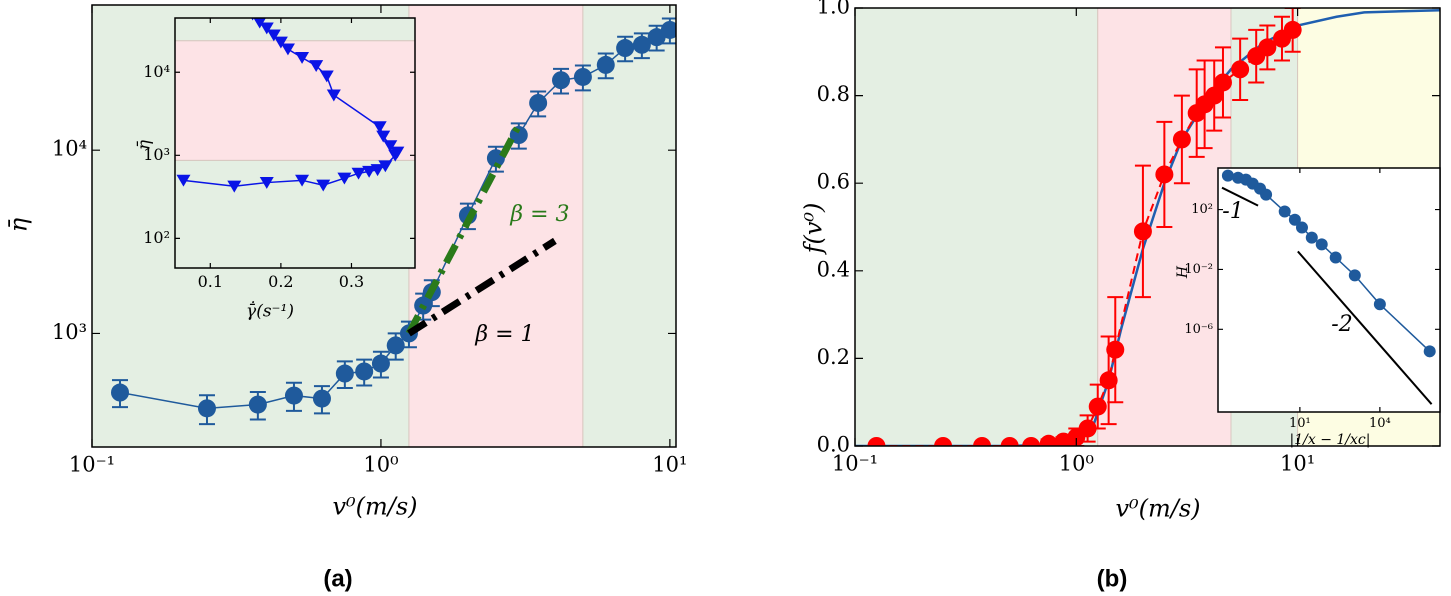 The image size is (1451, 596). What do you see at coordinates (1198, 329) in the screenshot?
I see `y-tick-label: 10⁻⁶` at bounding box center [1198, 329].